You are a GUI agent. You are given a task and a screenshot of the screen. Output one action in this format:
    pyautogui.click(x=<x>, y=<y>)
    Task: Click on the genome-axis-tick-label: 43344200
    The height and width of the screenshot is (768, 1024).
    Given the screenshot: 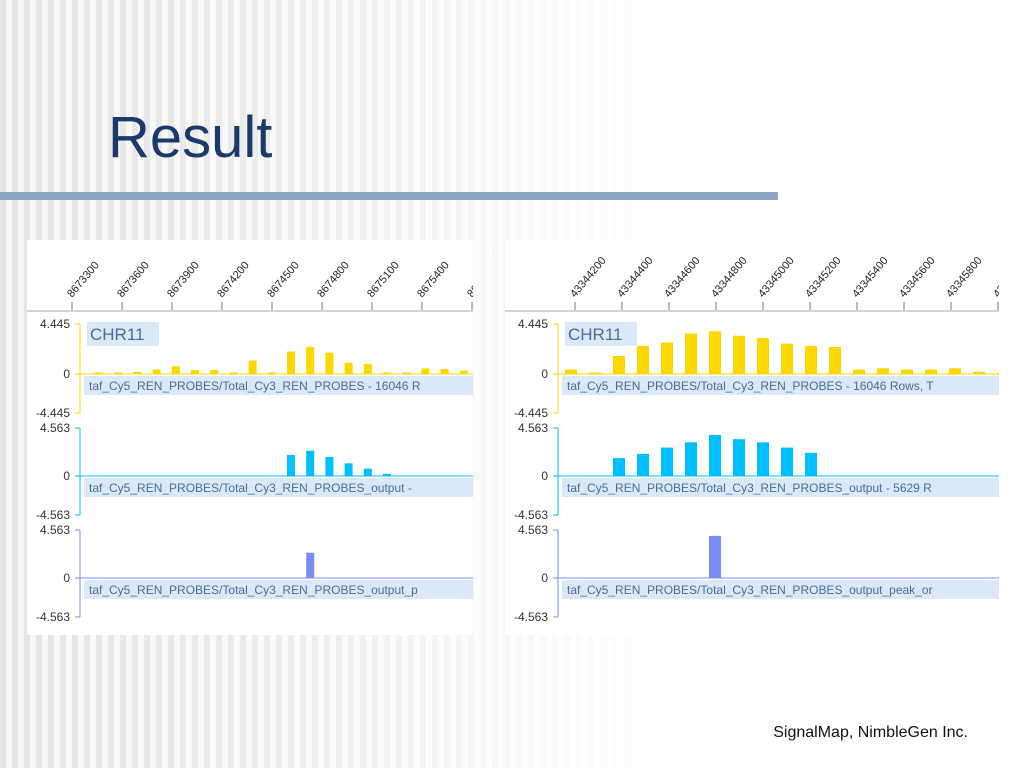 What is the action you would take?
    pyautogui.click(x=588, y=277)
    